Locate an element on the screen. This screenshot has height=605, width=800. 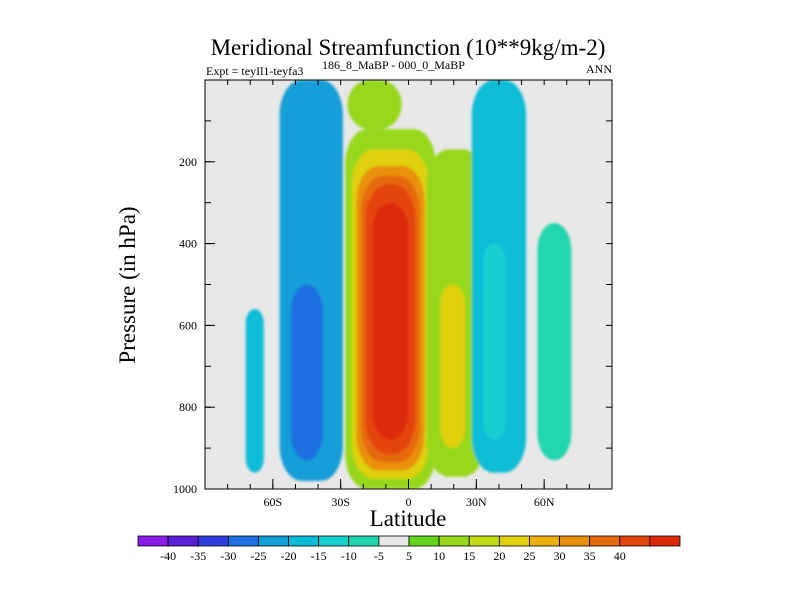
y-tick-label: 1000 is located at coordinates (185, 489).